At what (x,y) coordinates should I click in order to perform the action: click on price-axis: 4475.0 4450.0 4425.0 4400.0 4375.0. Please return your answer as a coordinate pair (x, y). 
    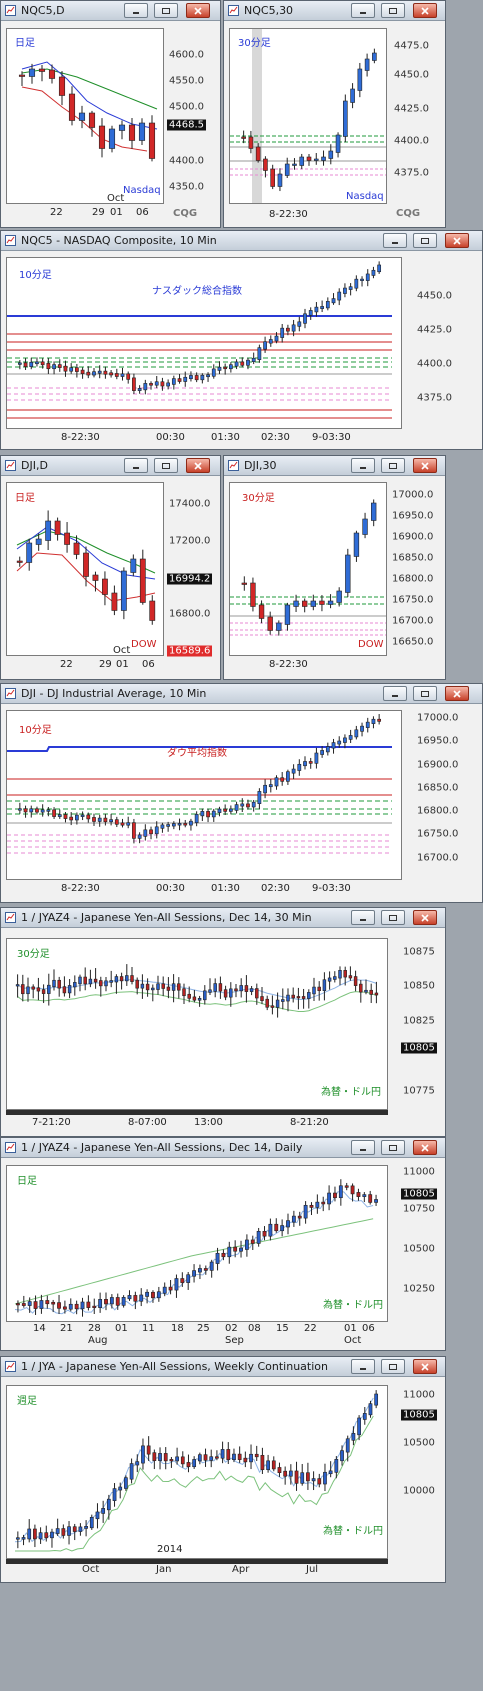
    Looking at the image, I should click on (415, 116).